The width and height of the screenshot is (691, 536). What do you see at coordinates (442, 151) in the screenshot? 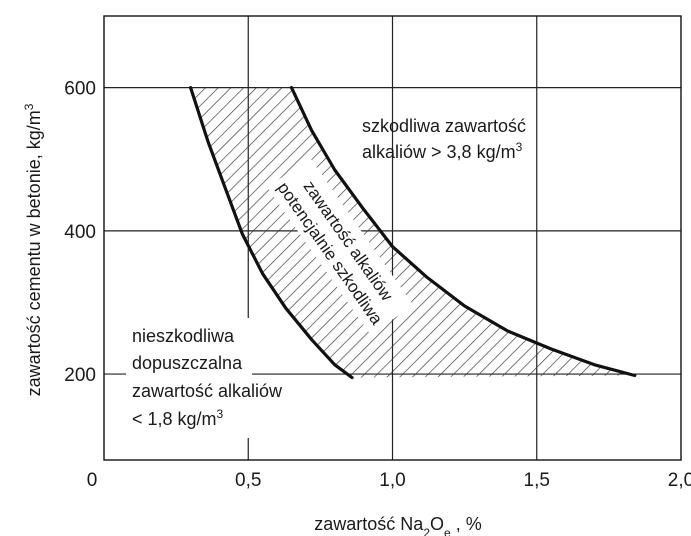
I see `harmful-region-label-line2: alkaliów > 3,8 kg/m3` at bounding box center [442, 151].